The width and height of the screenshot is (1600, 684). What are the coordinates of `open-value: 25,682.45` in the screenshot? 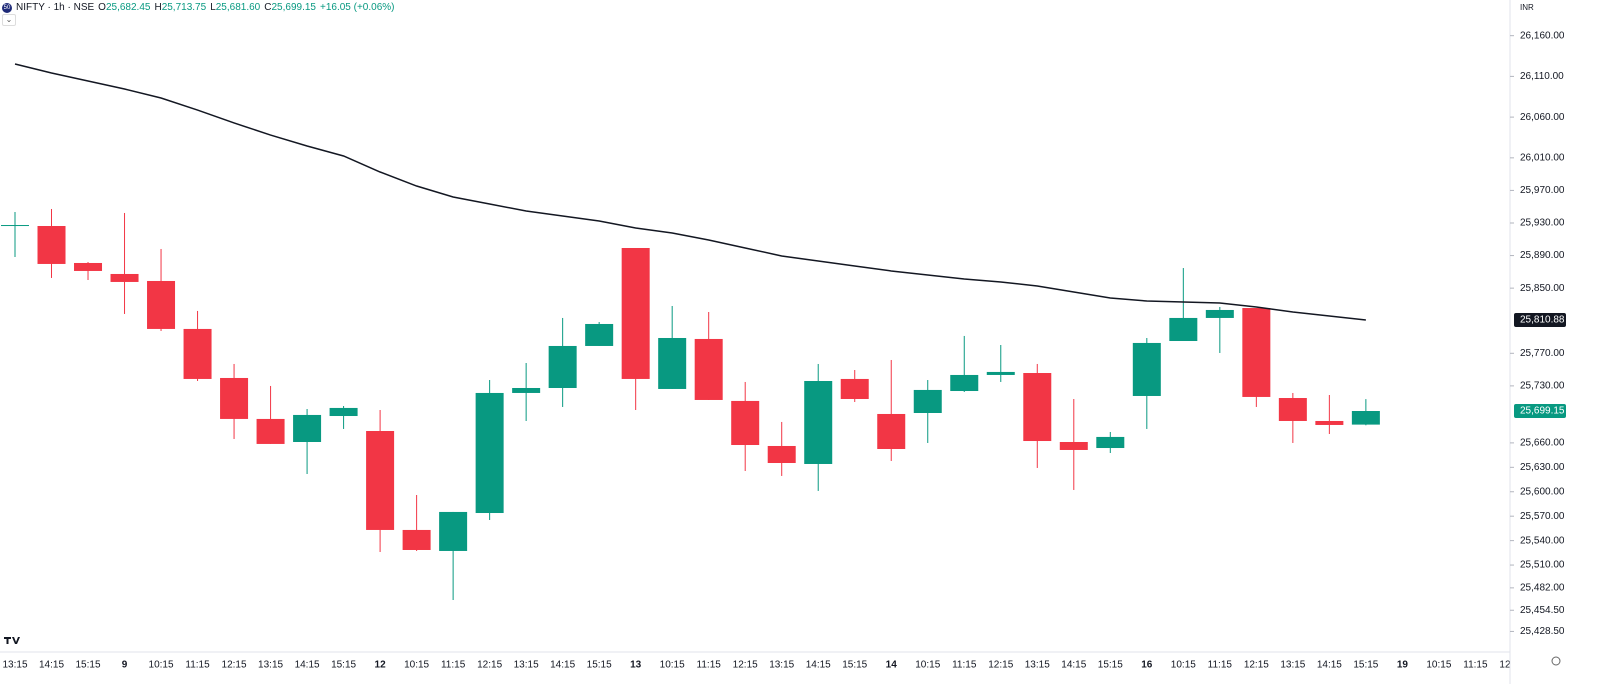 It's located at (128, 7).